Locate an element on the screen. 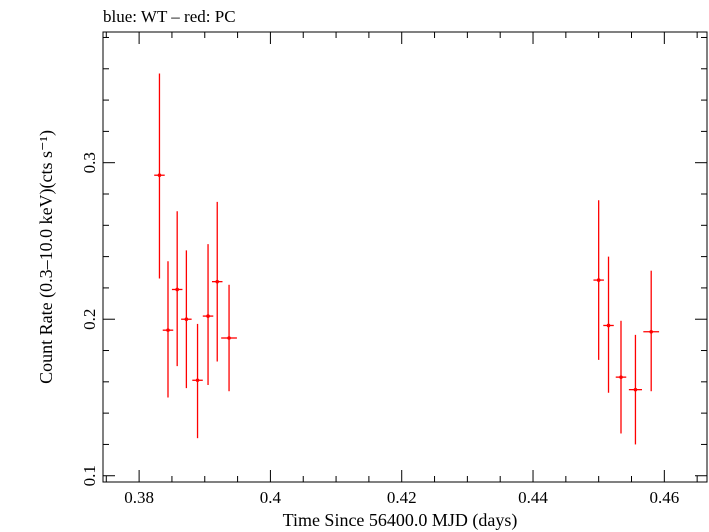 This screenshot has width=709, height=532. x-tick-label: 0.44 is located at coordinates (533, 497).